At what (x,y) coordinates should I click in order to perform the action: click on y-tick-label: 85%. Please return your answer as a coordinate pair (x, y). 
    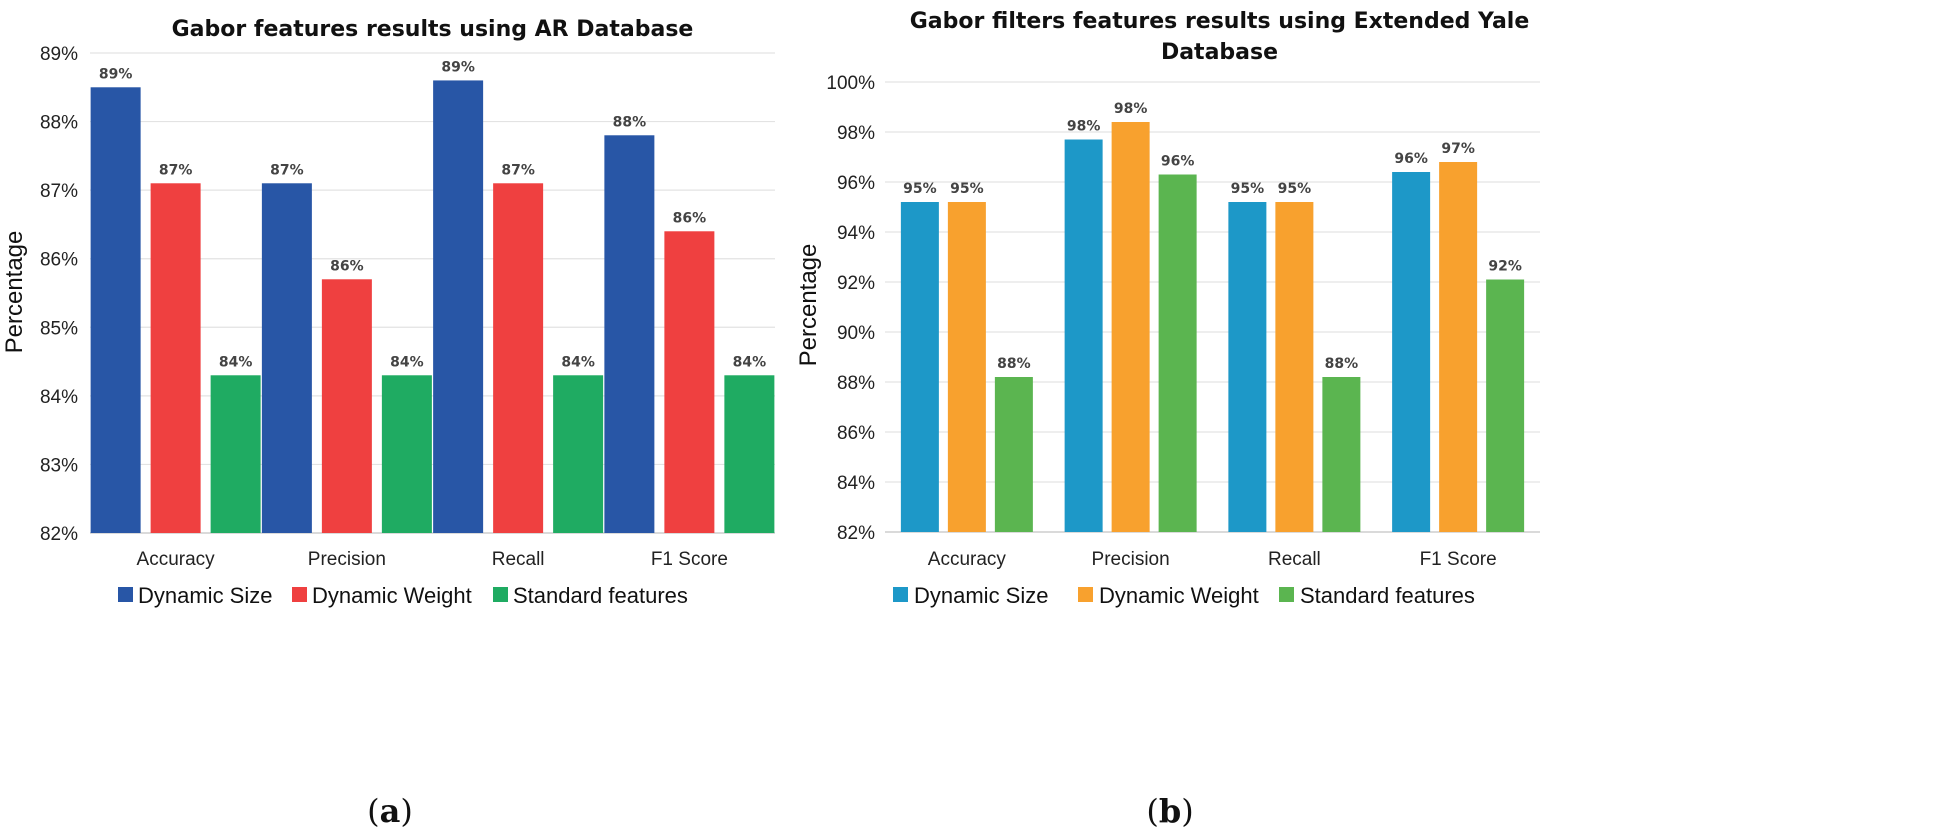
    Looking at the image, I should click on (59, 328).